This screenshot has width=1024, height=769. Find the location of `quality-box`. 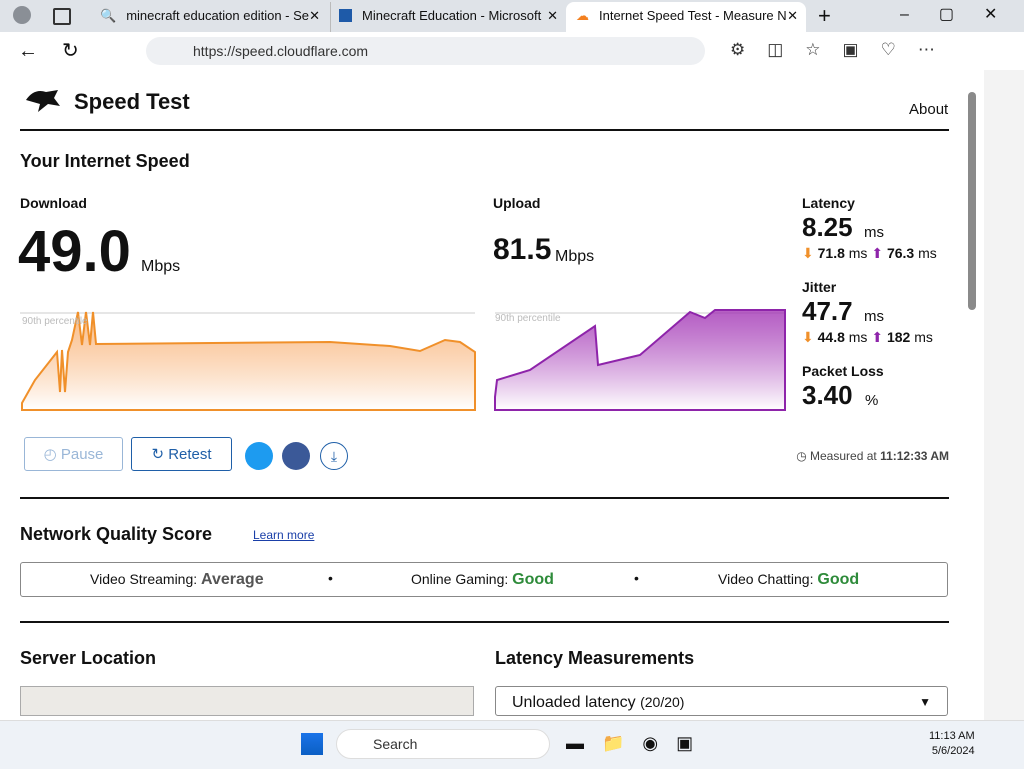

quality-box is located at coordinates (484, 579).